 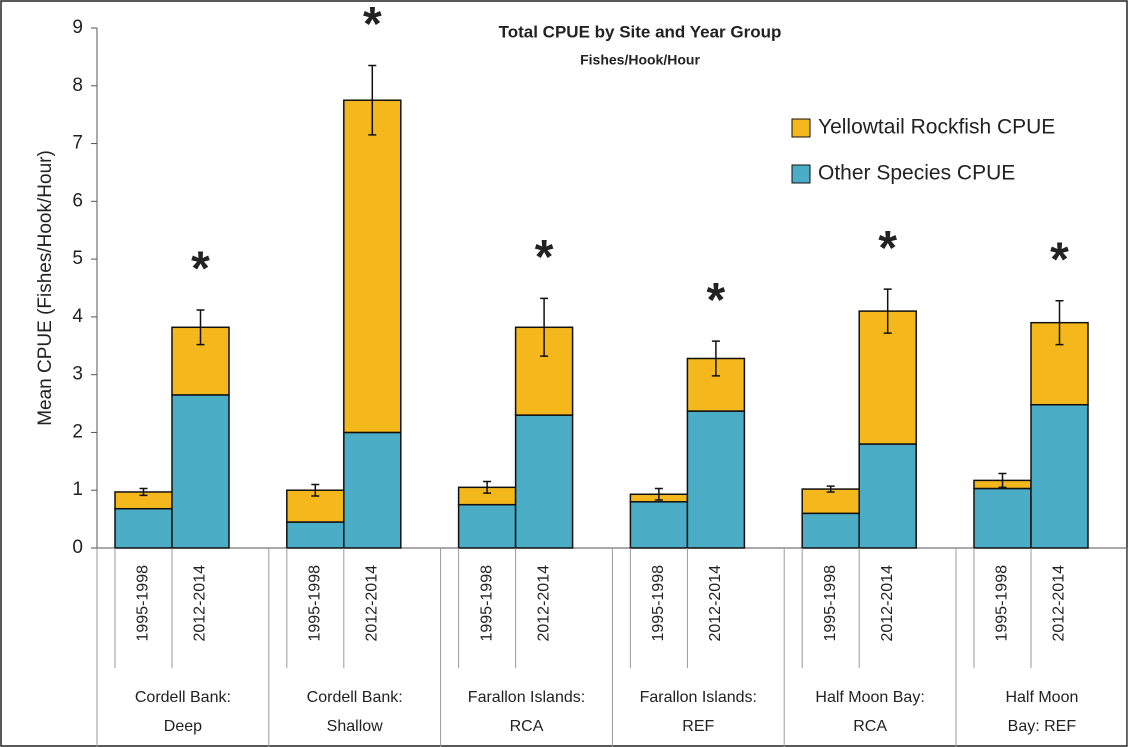 What do you see at coordinates (183, 726) in the screenshot?
I see `group-label: Deep` at bounding box center [183, 726].